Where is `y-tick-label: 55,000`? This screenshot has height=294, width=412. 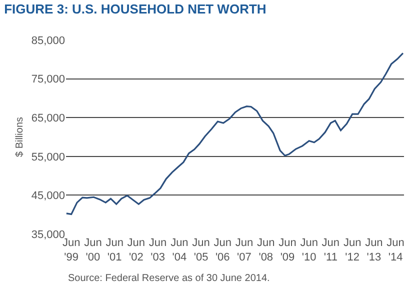 y-tick-label: 55,000 is located at coordinates (48, 157).